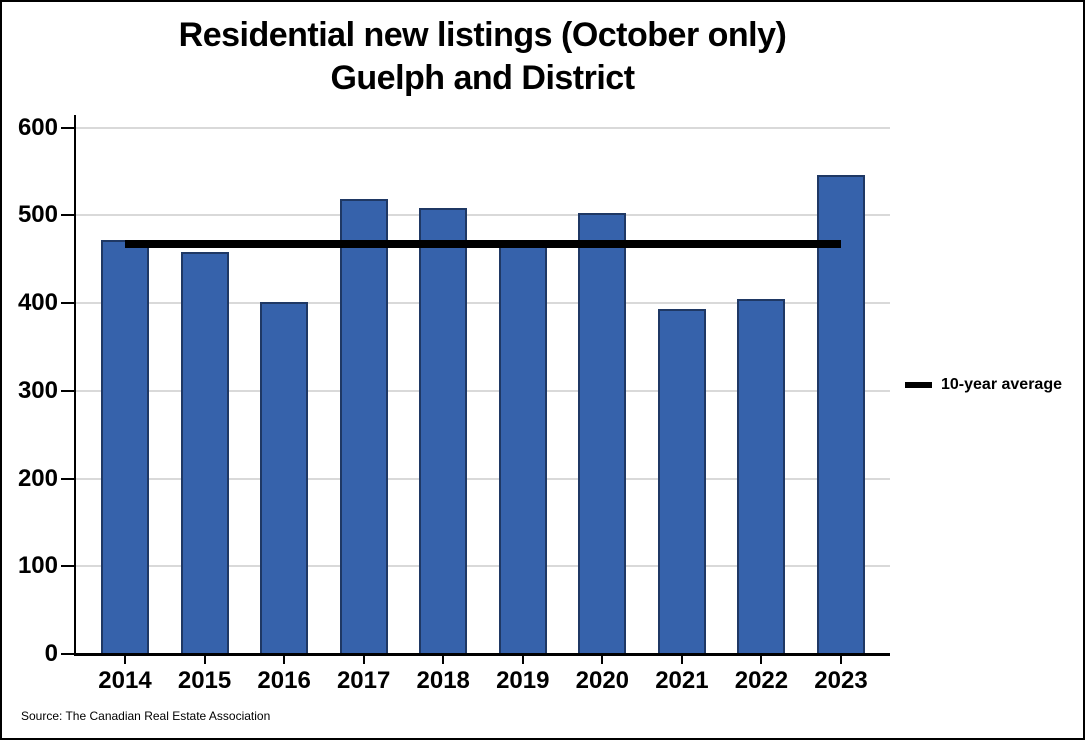  What do you see at coordinates (482, 35) in the screenshot?
I see `chart-title-line1: Residential new listings (October only)` at bounding box center [482, 35].